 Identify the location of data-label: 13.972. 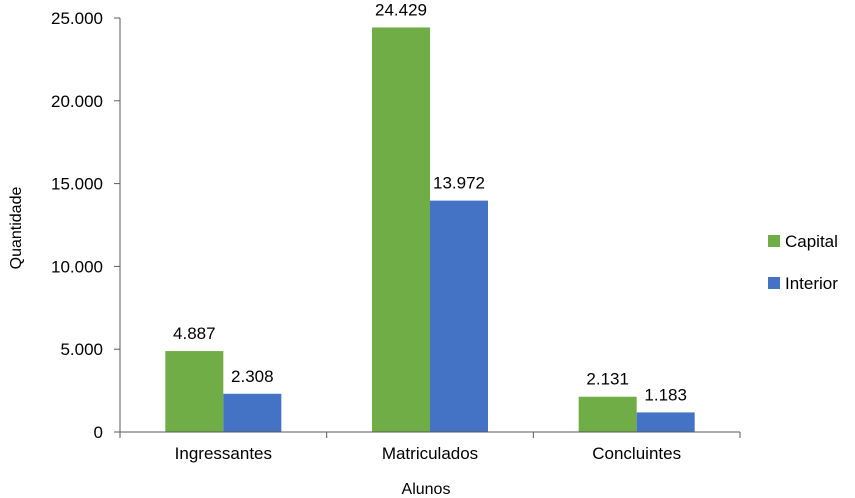
(459, 183).